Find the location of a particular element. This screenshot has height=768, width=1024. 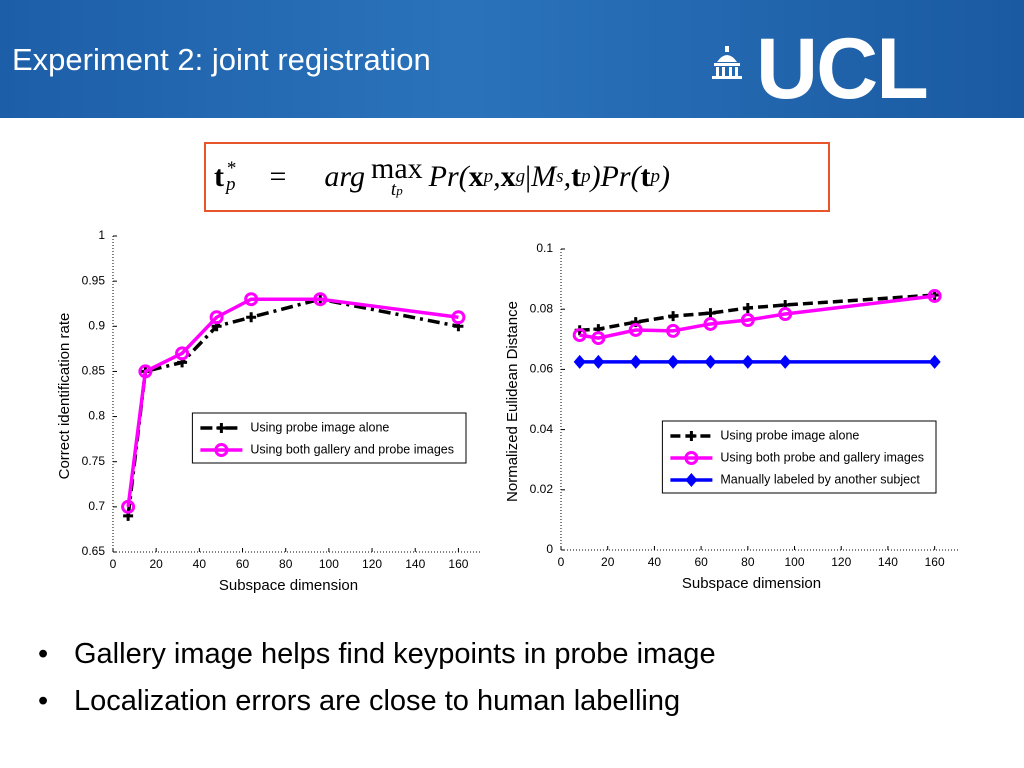

formula-part: * is located at coordinates (231, 168).